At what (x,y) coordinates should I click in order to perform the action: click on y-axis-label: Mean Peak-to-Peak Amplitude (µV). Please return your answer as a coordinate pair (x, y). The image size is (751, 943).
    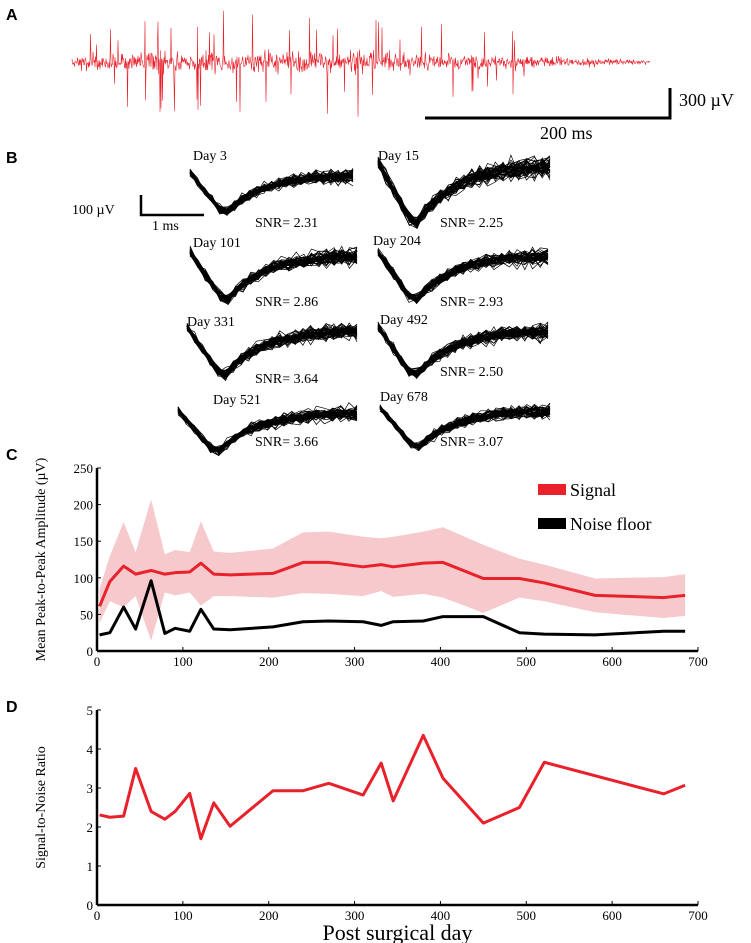
    Looking at the image, I should click on (41, 559).